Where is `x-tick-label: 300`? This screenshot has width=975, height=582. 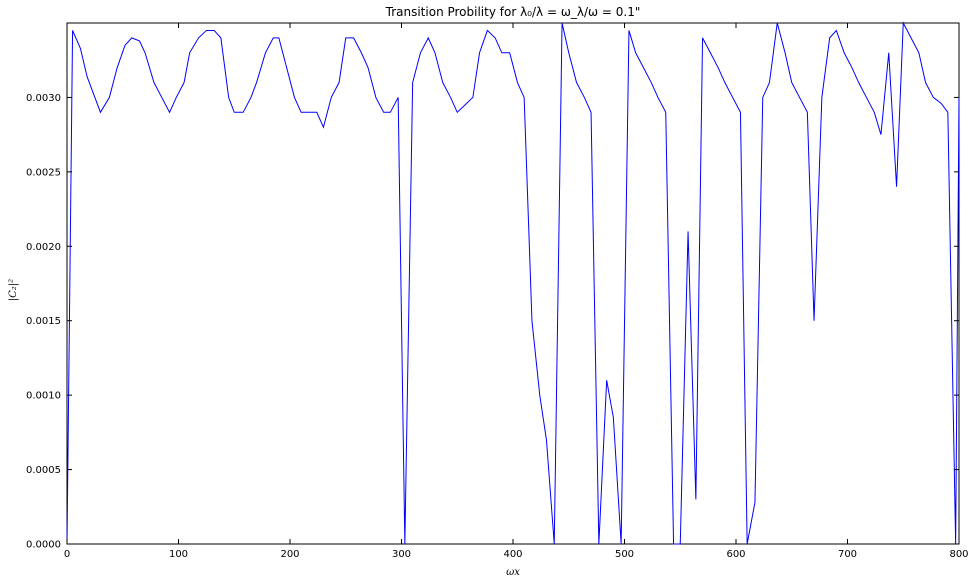
x-tick-label: 300 is located at coordinates (401, 554).